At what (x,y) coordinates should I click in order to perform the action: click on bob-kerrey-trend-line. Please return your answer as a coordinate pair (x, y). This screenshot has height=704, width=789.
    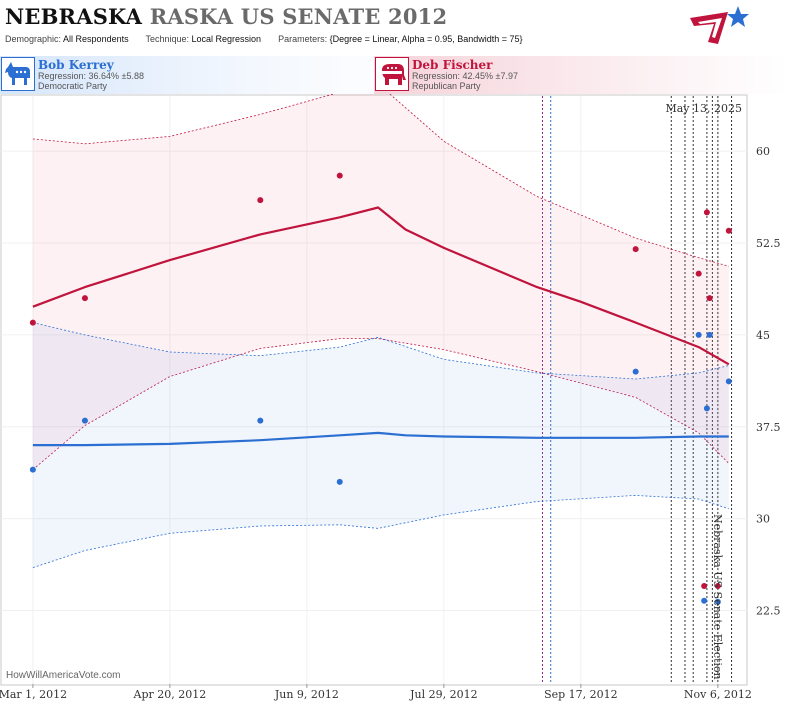
    Looking at the image, I should click on (380, 439).